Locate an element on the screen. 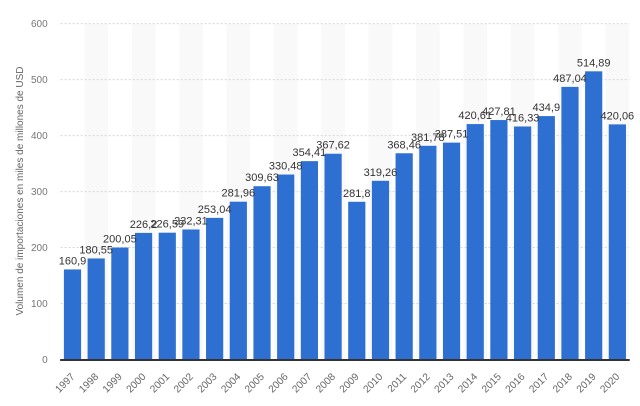 The image size is (640, 406). svg-text: 367,62 is located at coordinates (333, 146).